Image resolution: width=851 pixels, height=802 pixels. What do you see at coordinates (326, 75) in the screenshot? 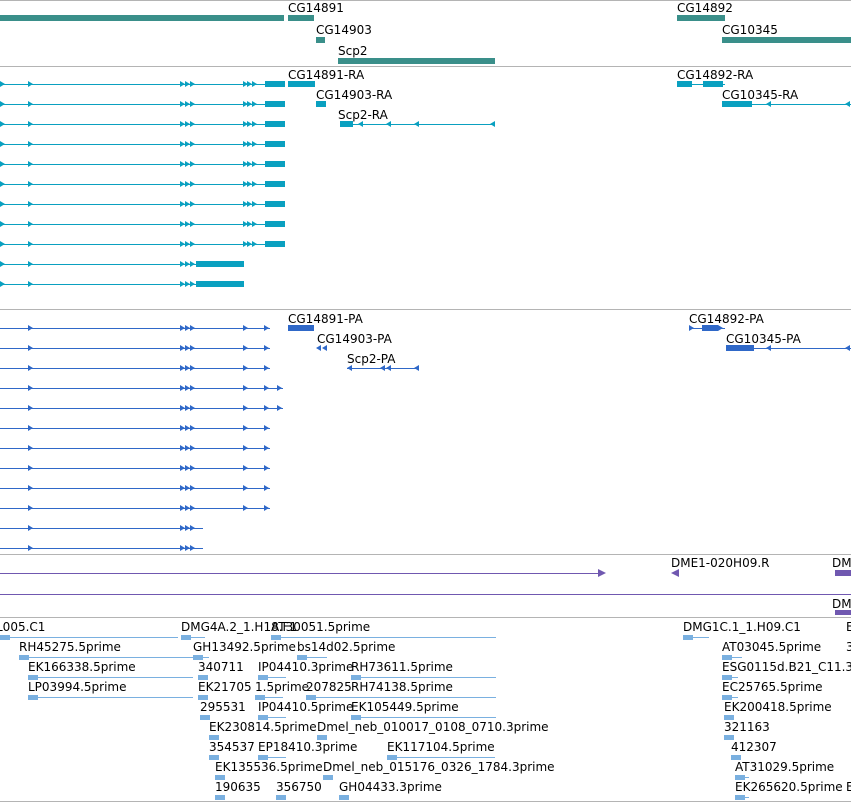
I see `transcript-label: CG14891-RA` at bounding box center [326, 75].